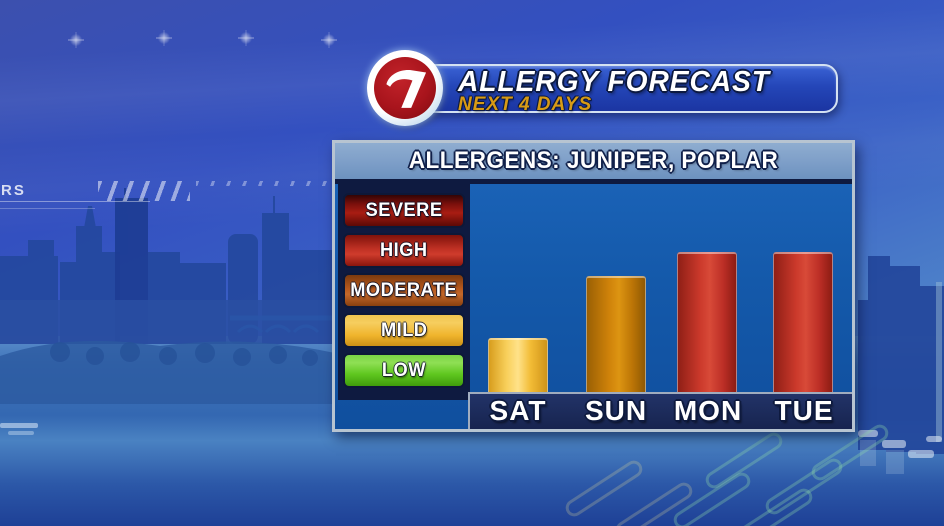  I want to click on legend-item-low: LOW, so click(404, 370).